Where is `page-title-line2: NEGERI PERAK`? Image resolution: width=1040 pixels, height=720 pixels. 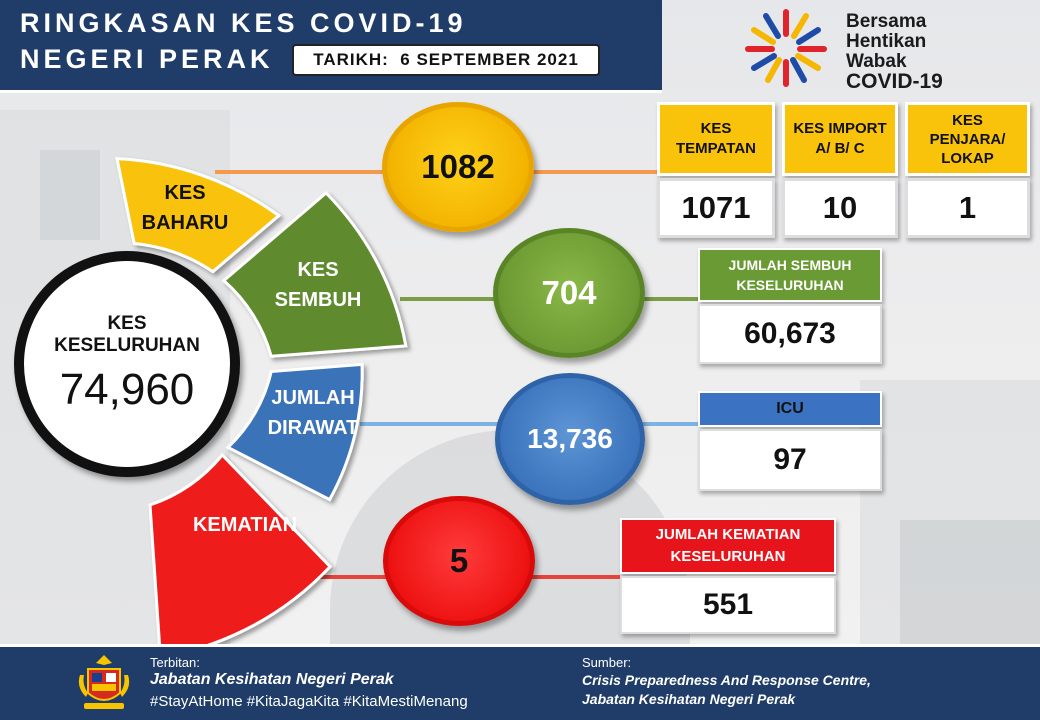
page-title-line2: NEGERI PERAK is located at coordinates (147, 59).